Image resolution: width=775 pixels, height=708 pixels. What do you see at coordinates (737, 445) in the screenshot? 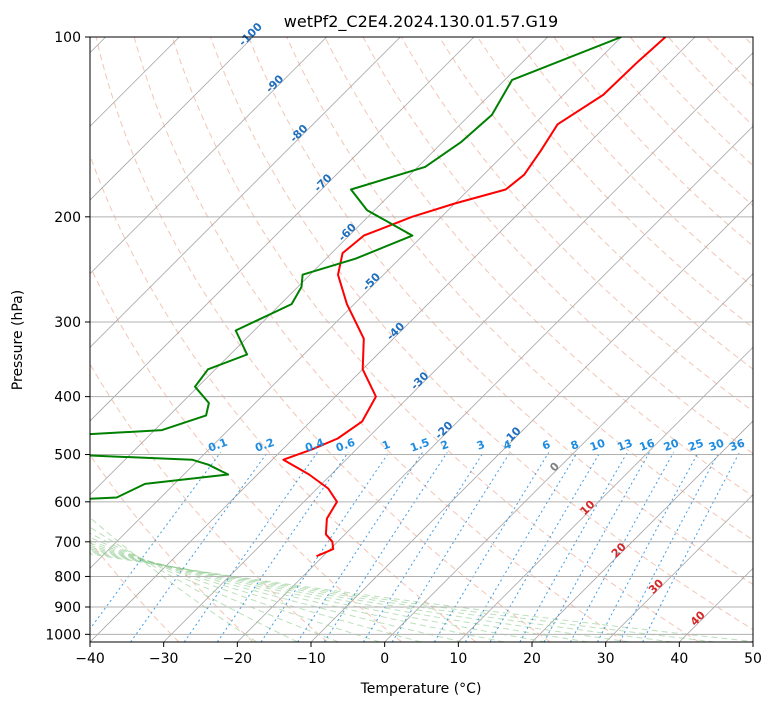
I see `mixing-ratio-label: 36` at bounding box center [737, 445].